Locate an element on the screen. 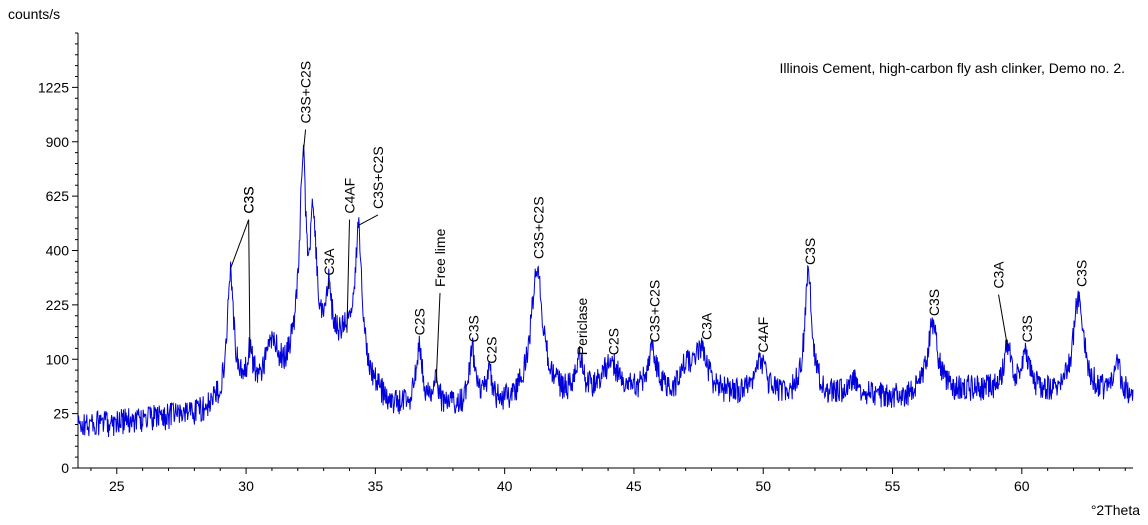  peak-label: Periclase is located at coordinates (582, 326).